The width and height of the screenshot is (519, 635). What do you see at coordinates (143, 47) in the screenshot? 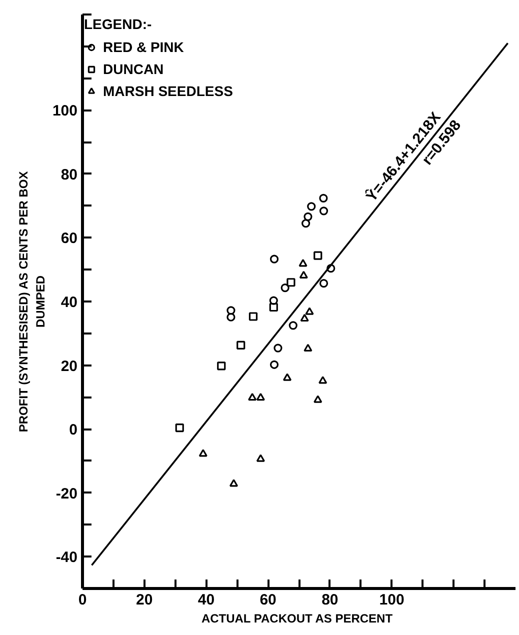
I see `legend-label: RED & PINK` at bounding box center [143, 47].